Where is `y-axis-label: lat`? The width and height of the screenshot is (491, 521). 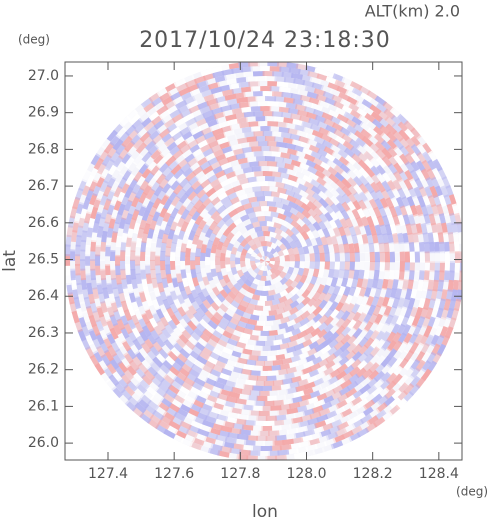 y-axis-label: lat is located at coordinates (10, 261).